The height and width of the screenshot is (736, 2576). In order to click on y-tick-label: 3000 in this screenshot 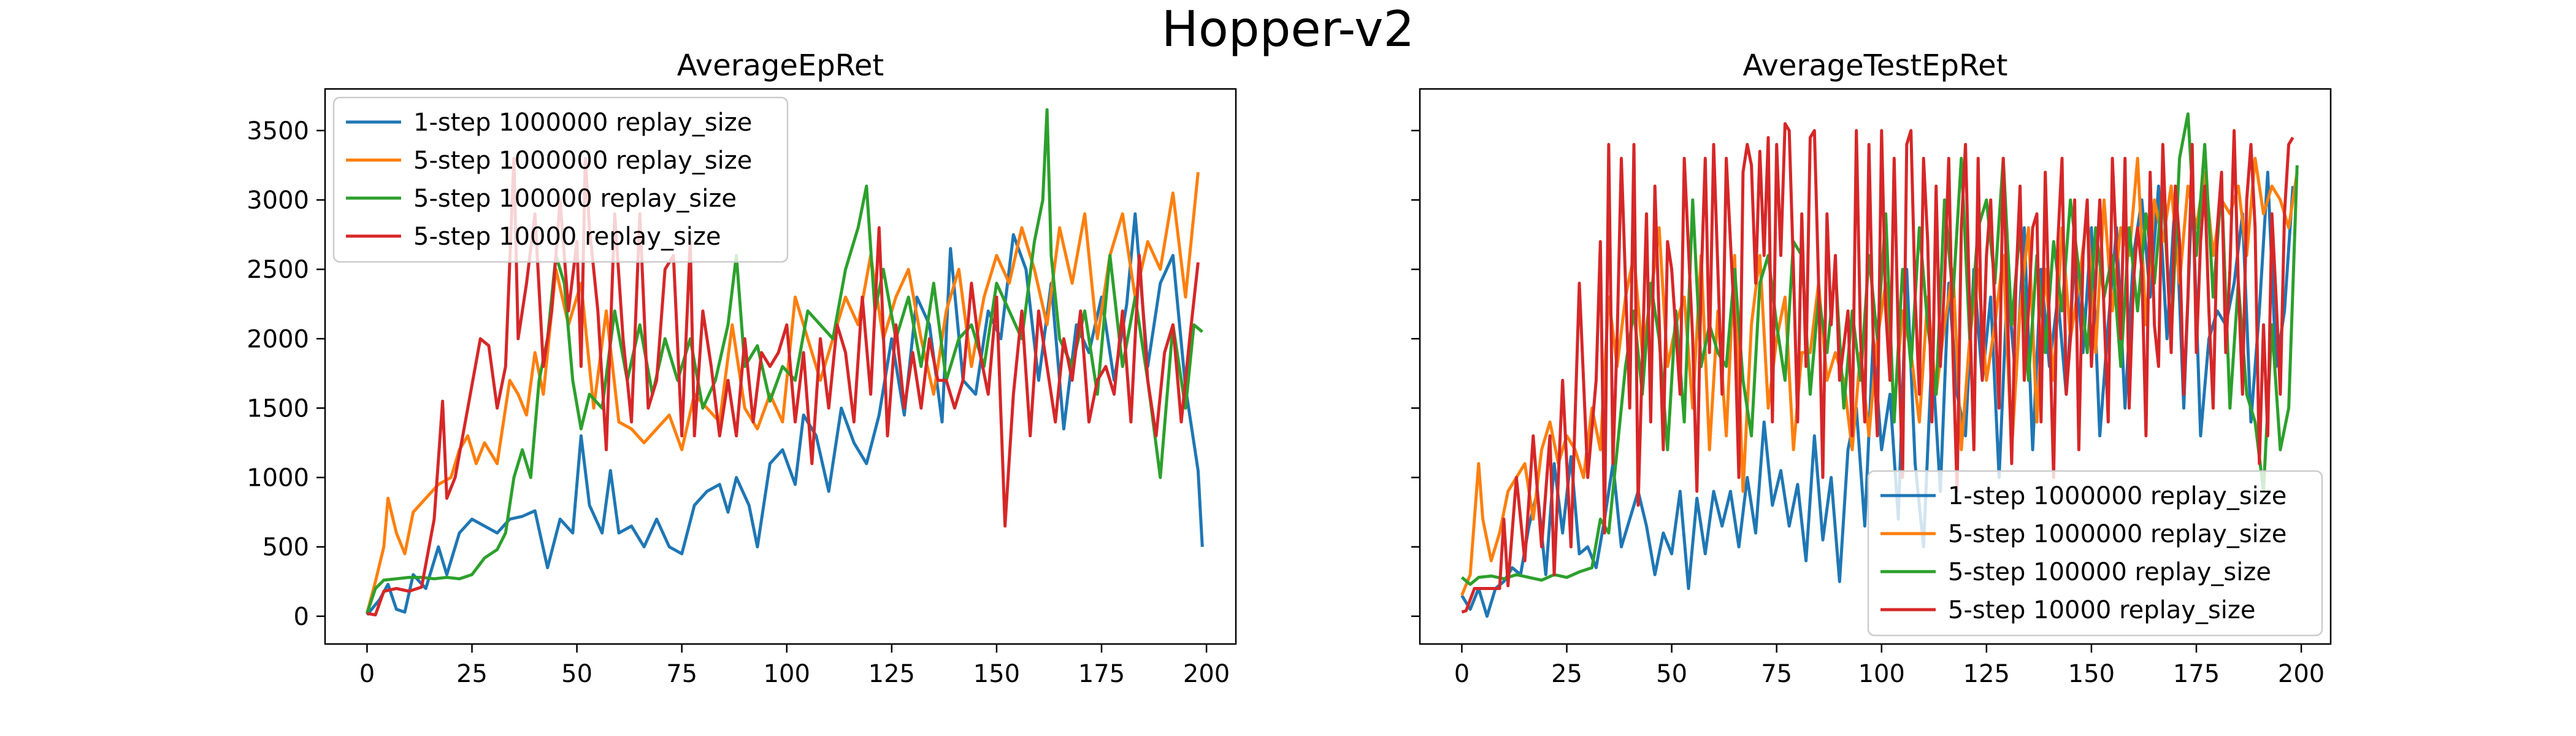, I will do `click(278, 200)`.